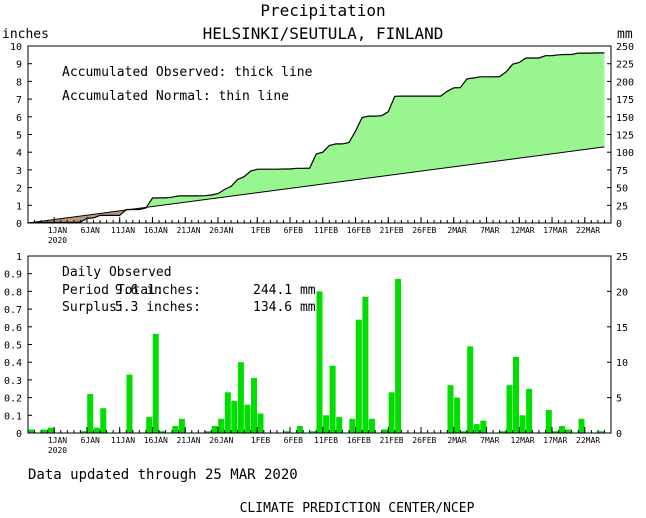 This screenshot has width=646, height=518. Describe the element at coordinates (619, 399) in the screenshot. I see `right-y-tick-label: 5` at that location.